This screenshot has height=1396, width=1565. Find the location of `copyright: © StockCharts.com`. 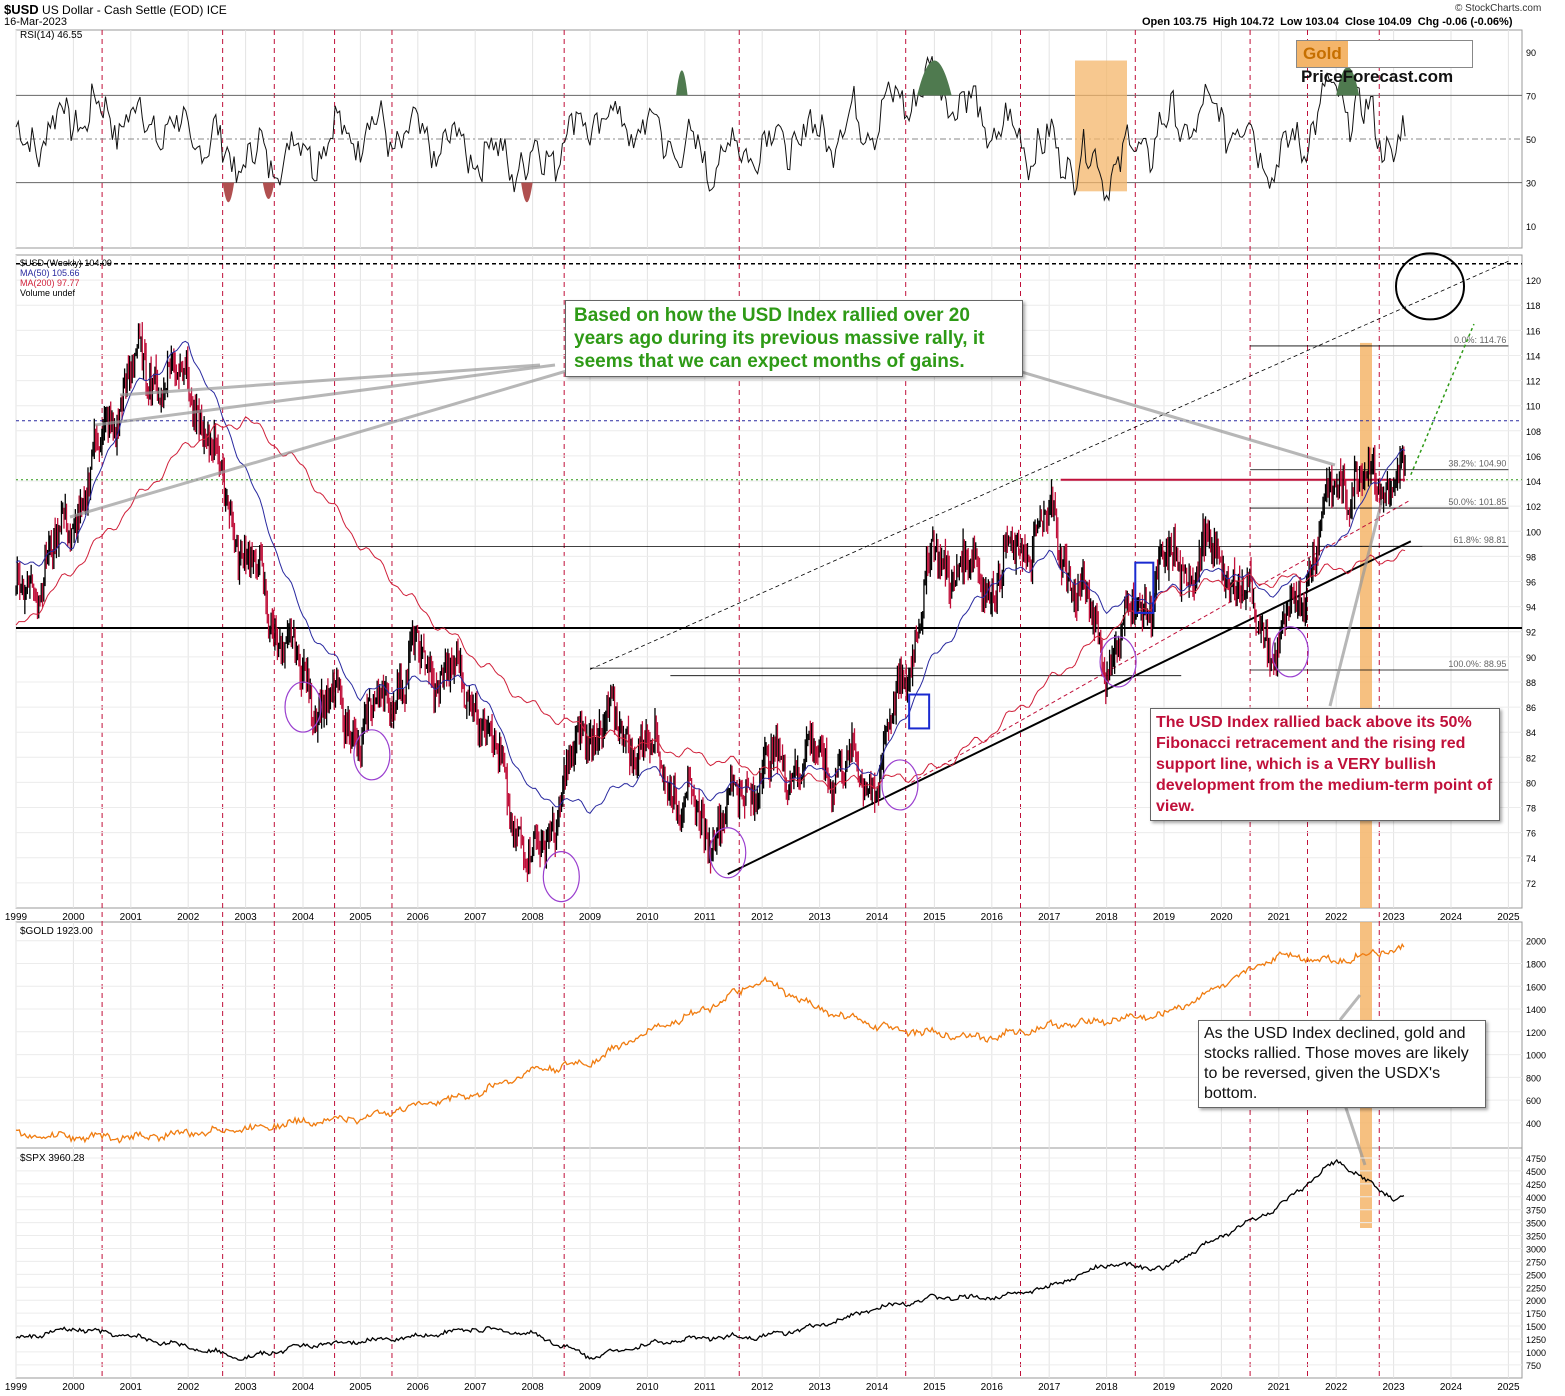

copyright: © StockCharts.com is located at coordinates (1498, 8).